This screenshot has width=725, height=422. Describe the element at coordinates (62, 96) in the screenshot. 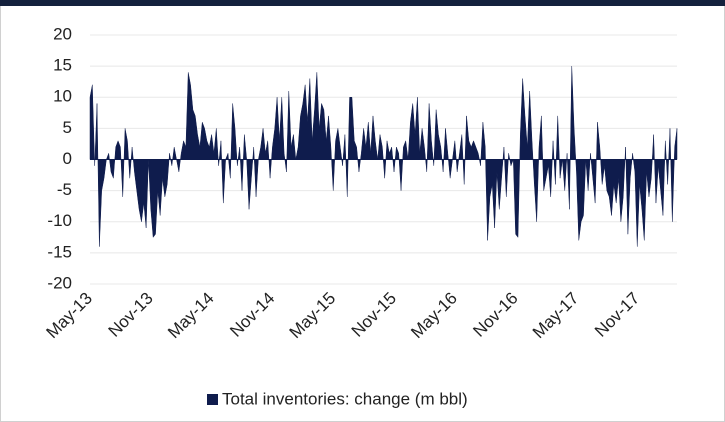

I see `y-tick-label: 10` at that location.